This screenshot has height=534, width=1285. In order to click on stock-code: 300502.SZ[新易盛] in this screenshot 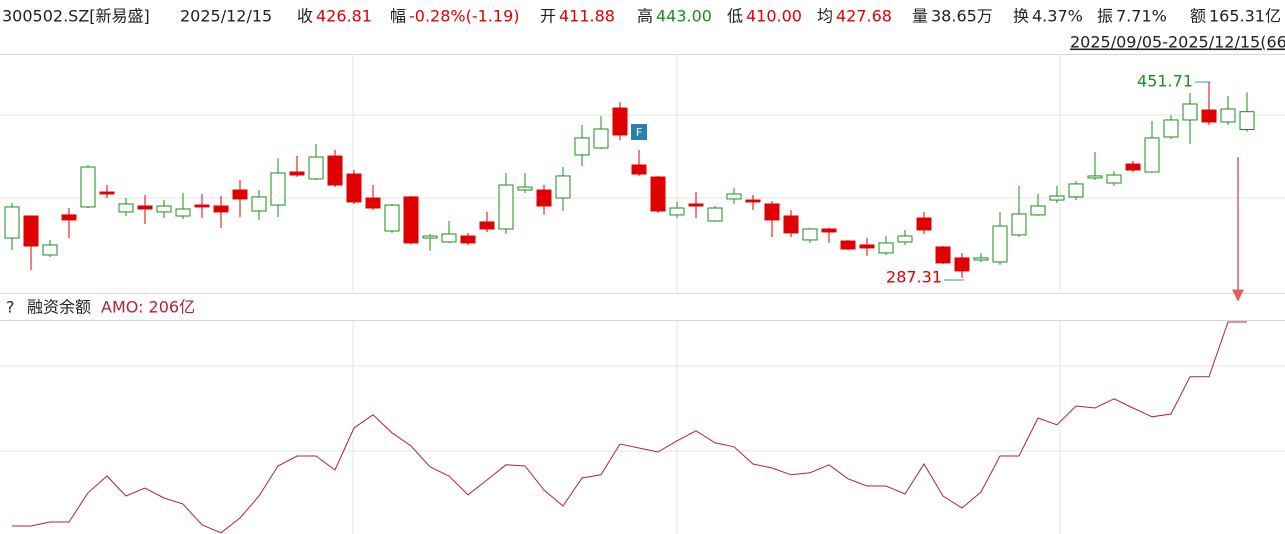, I will do `click(76, 16)`.